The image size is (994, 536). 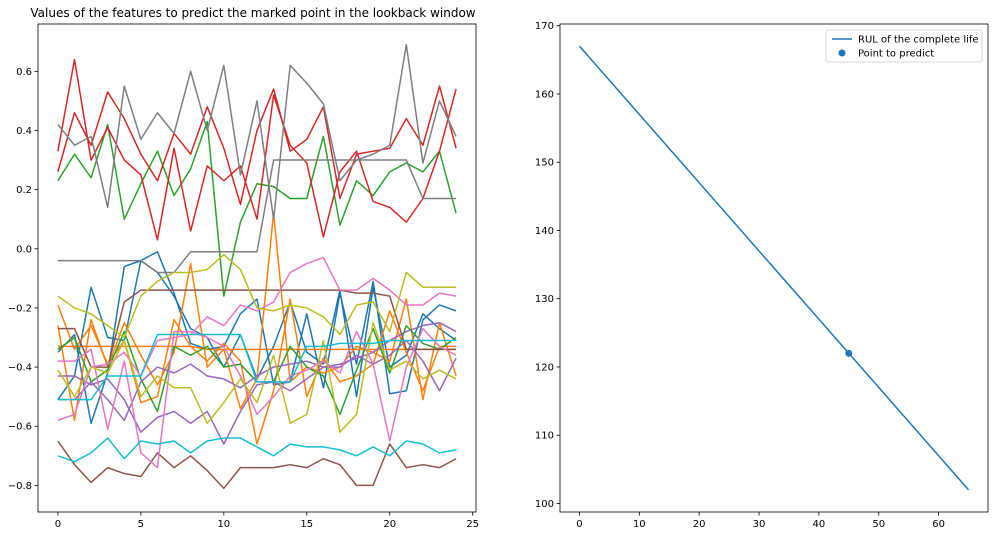 I want to click on right-xtick-label: 40, so click(x=819, y=524).